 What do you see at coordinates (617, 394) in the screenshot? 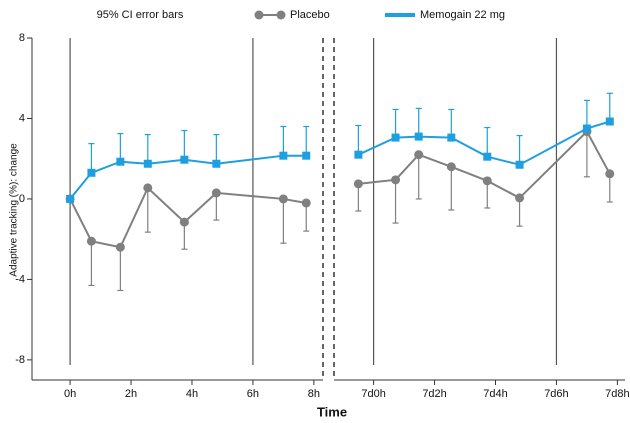
I see `x-tick-label: 7d8h` at bounding box center [617, 394].